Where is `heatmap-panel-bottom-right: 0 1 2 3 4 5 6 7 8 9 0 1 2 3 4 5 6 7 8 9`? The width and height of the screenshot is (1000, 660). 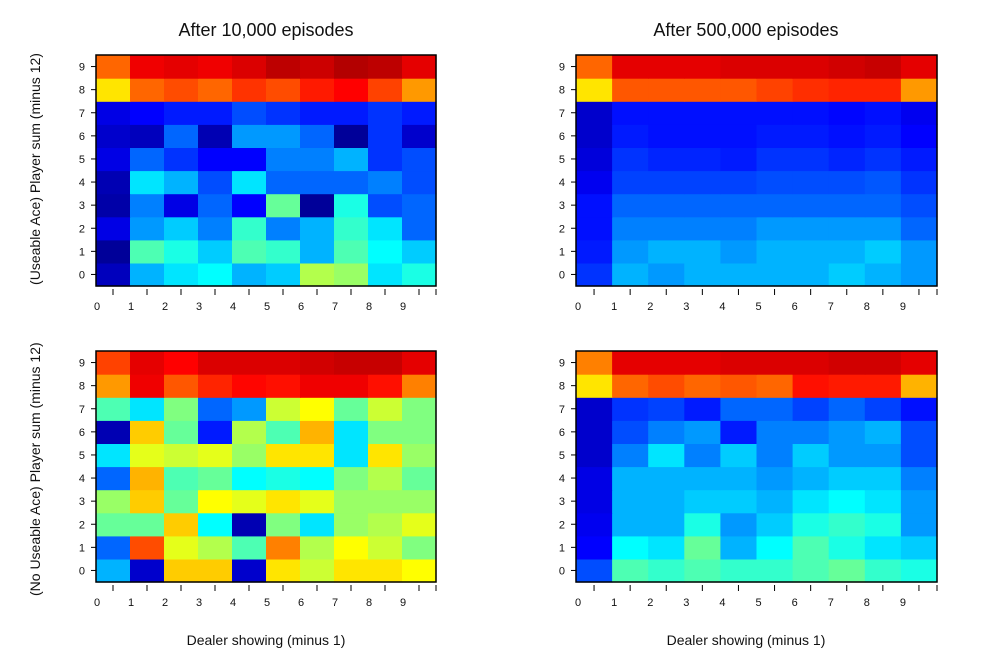 heatmap-panel-bottom-right: 0 1 2 3 4 5 6 7 8 9 0 1 2 3 4 5 6 7 8 9 is located at coordinates (748, 479).